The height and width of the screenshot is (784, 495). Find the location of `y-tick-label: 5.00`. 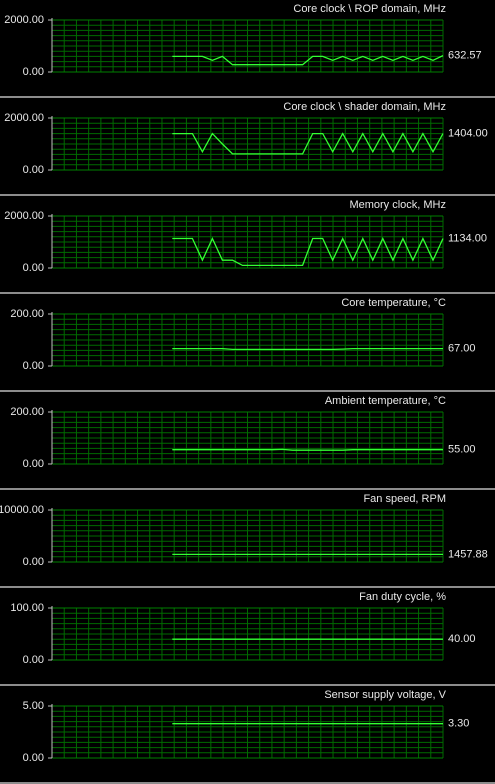

y-tick-label: 5.00 is located at coordinates (33, 706).